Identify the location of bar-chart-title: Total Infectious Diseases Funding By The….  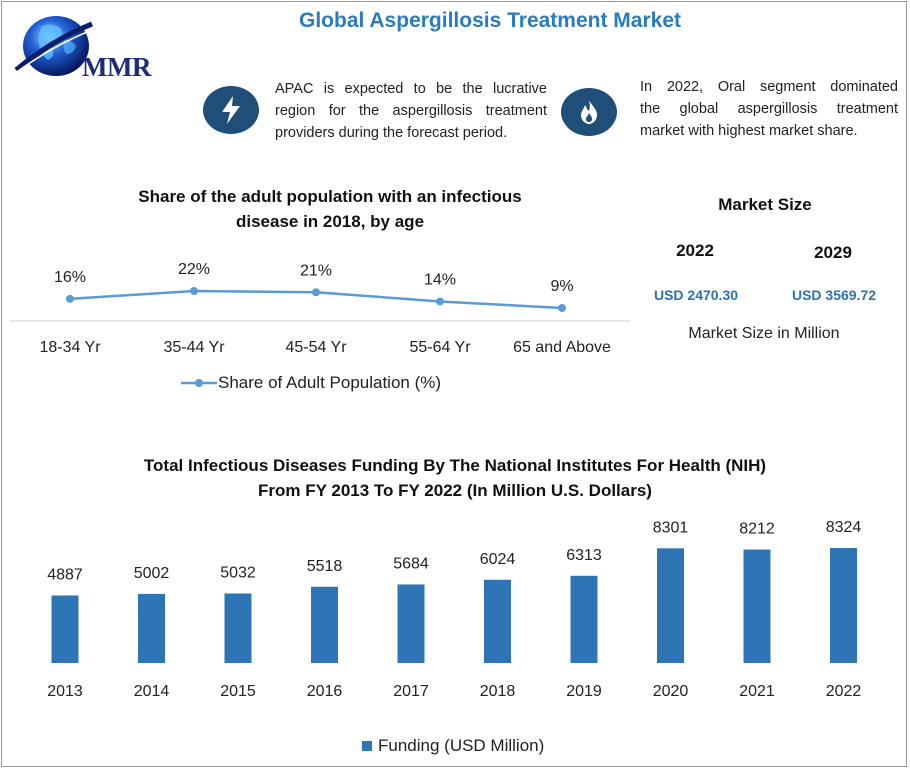
(455, 478).